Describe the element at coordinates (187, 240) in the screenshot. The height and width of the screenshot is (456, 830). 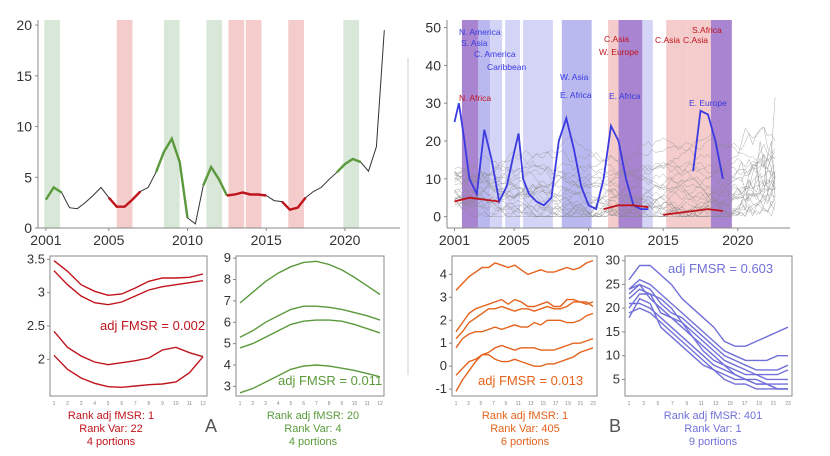
I see `a-top-xtick-label: 2010` at that location.